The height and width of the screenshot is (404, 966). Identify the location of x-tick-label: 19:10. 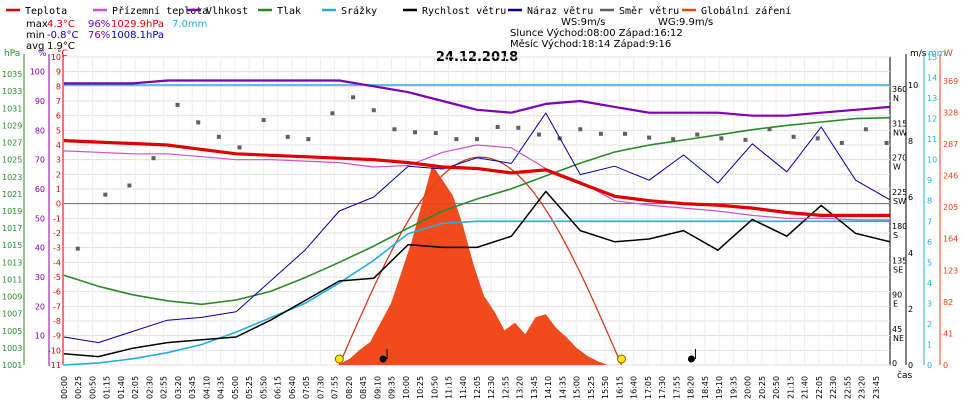
(719, 387).